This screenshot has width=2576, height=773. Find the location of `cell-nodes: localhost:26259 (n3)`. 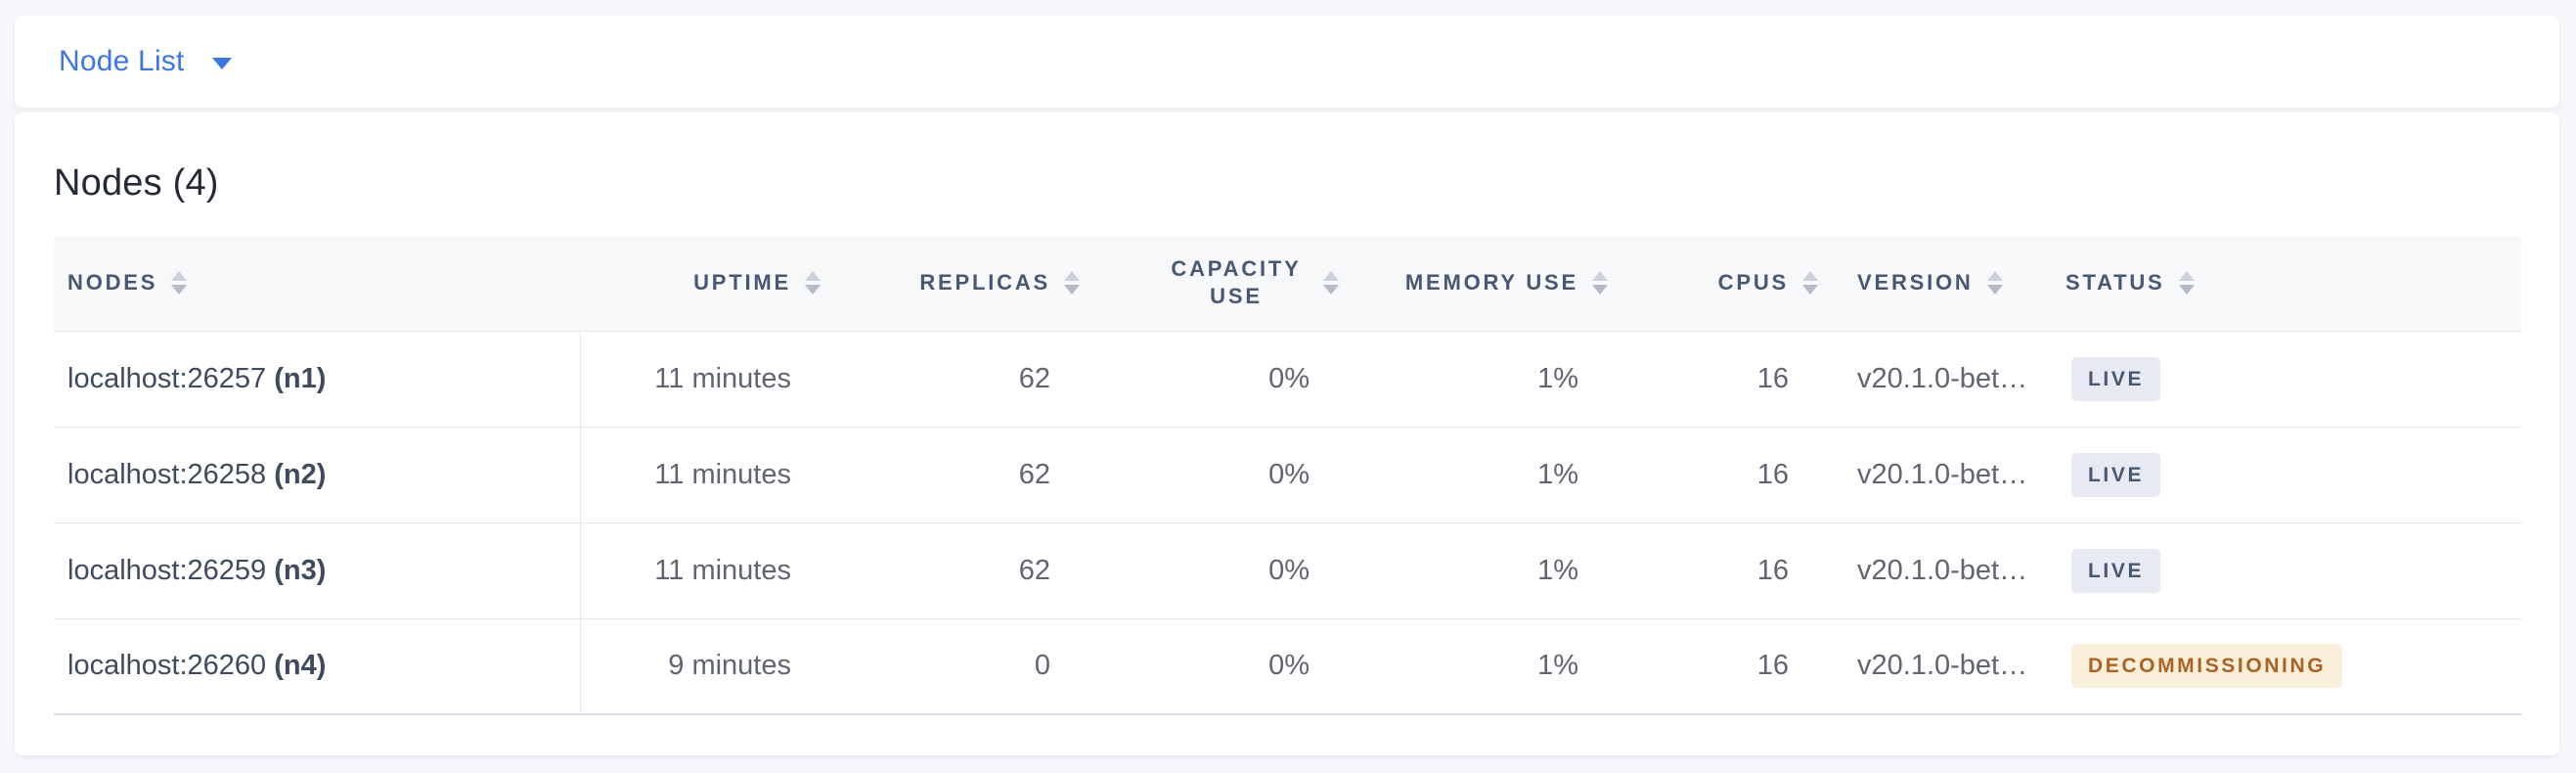

cell-nodes: localhost:26259 (n3) is located at coordinates (317, 571).